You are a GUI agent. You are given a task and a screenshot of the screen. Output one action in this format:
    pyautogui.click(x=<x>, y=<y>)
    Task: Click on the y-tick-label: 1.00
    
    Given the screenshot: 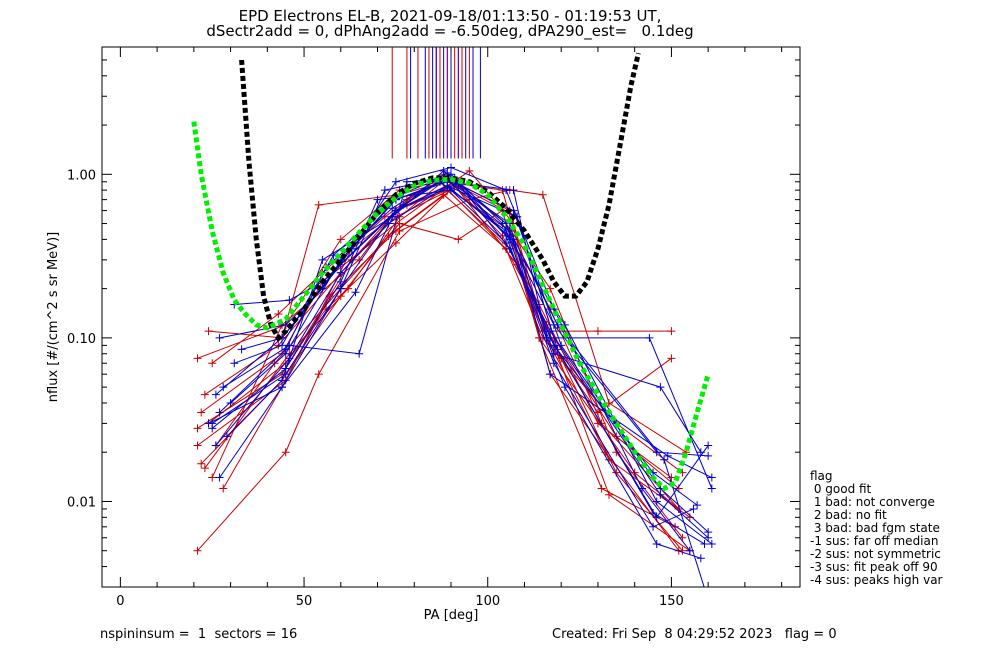 What is the action you would take?
    pyautogui.click(x=81, y=175)
    